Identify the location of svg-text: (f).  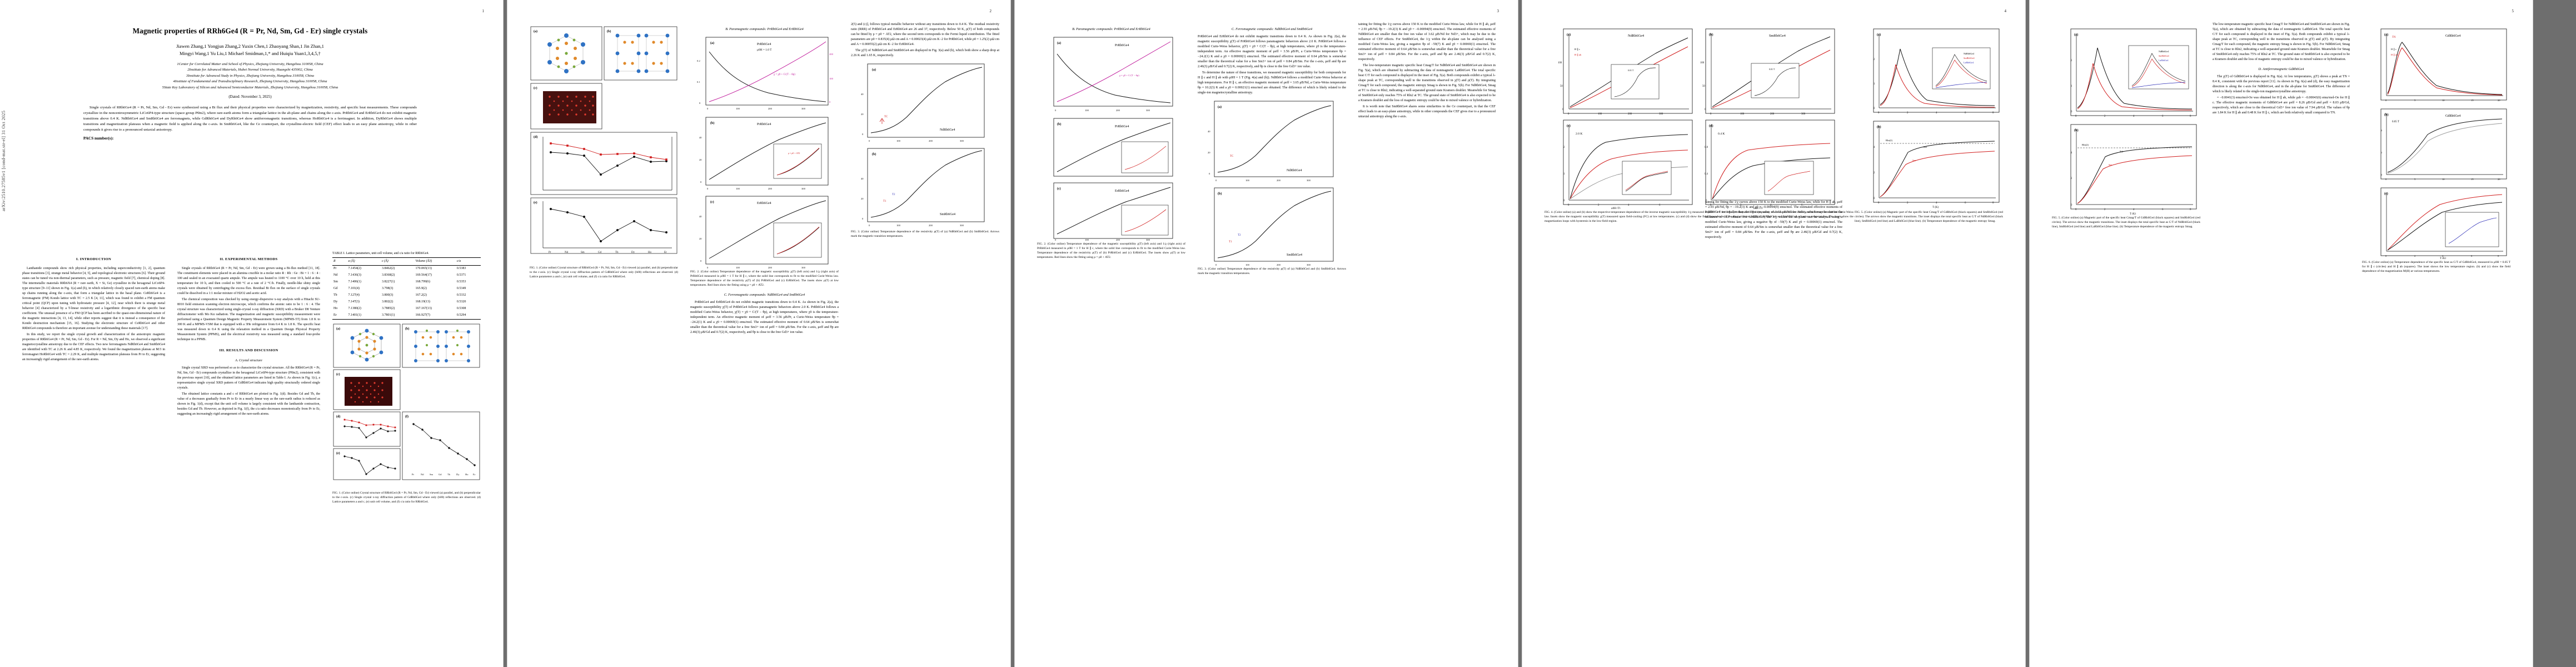
(406, 417).